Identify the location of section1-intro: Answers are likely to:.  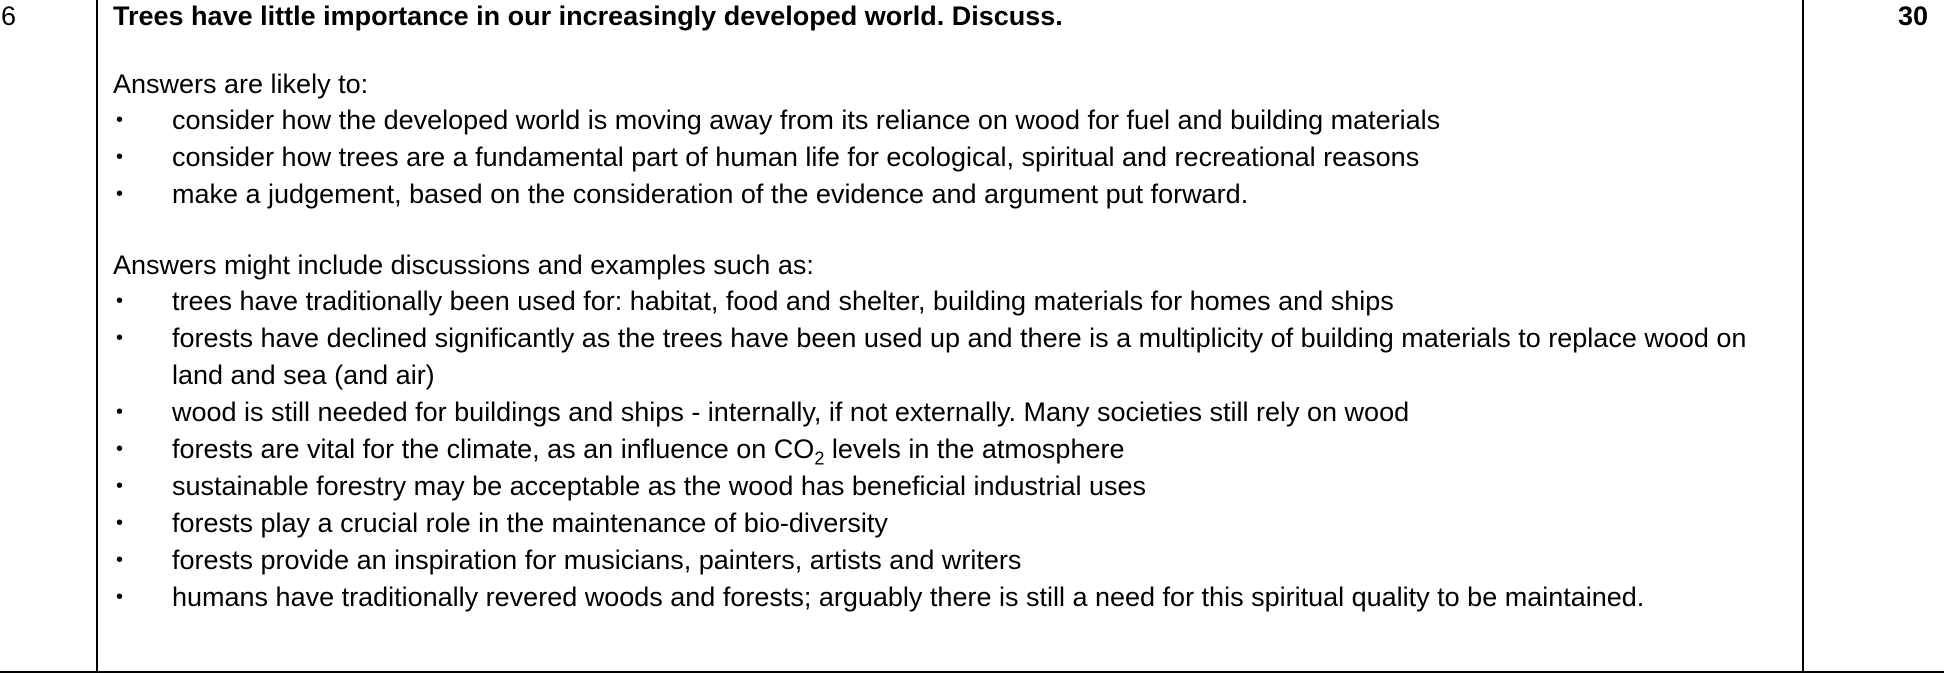
(241, 84).